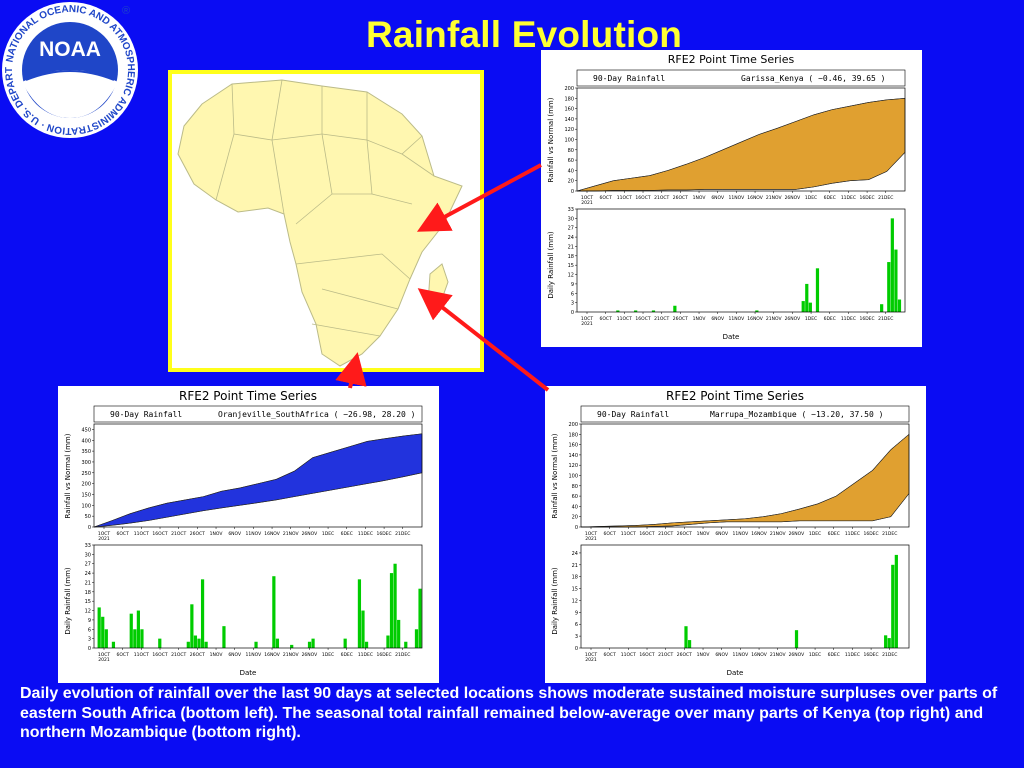 The width and height of the screenshot is (1024, 768). I want to click on y-tick-label: 9, so click(89, 621).